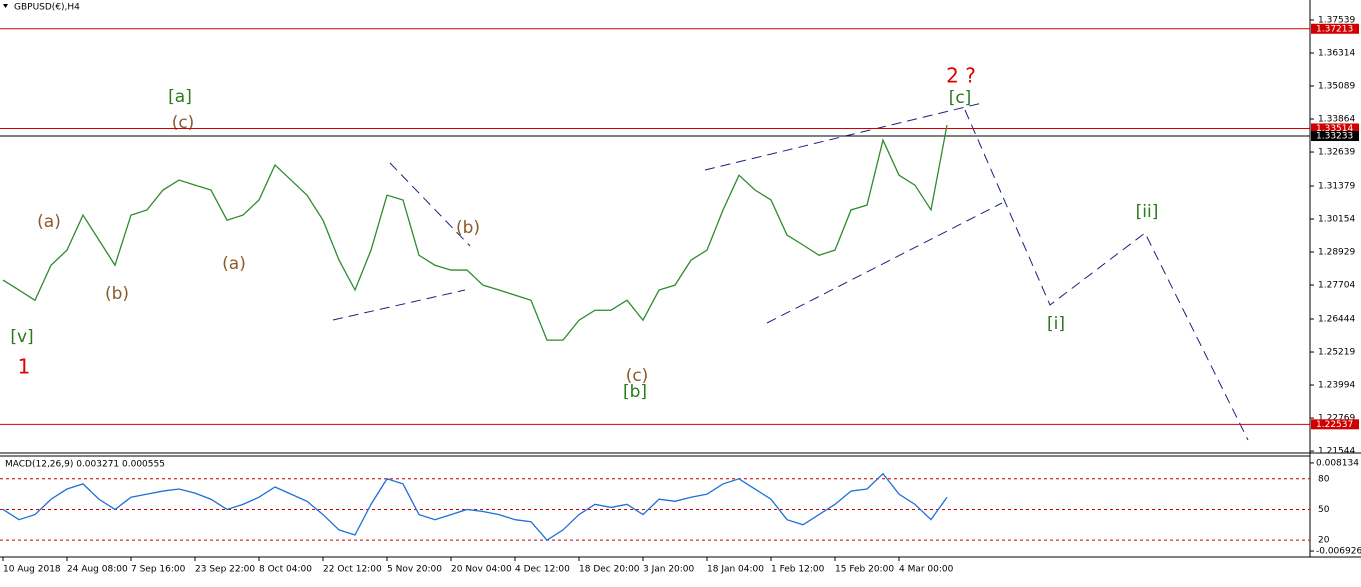 The image size is (1361, 587). I want to click on x-tick-label: 3 Jan 20:00, so click(669, 570).